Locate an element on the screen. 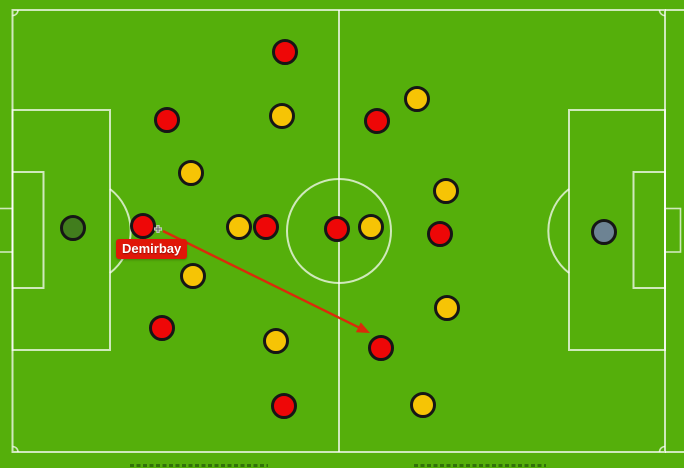 The height and width of the screenshot is (468, 684). corner-arc-bottom-right is located at coordinates (662, 449).